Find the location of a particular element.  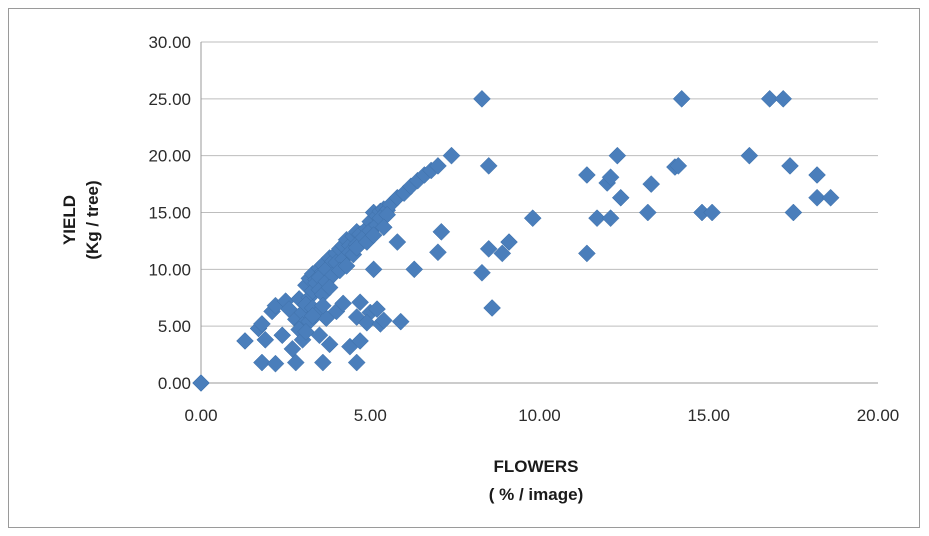

y-tick-label: 20.00 is located at coordinates (169, 156).